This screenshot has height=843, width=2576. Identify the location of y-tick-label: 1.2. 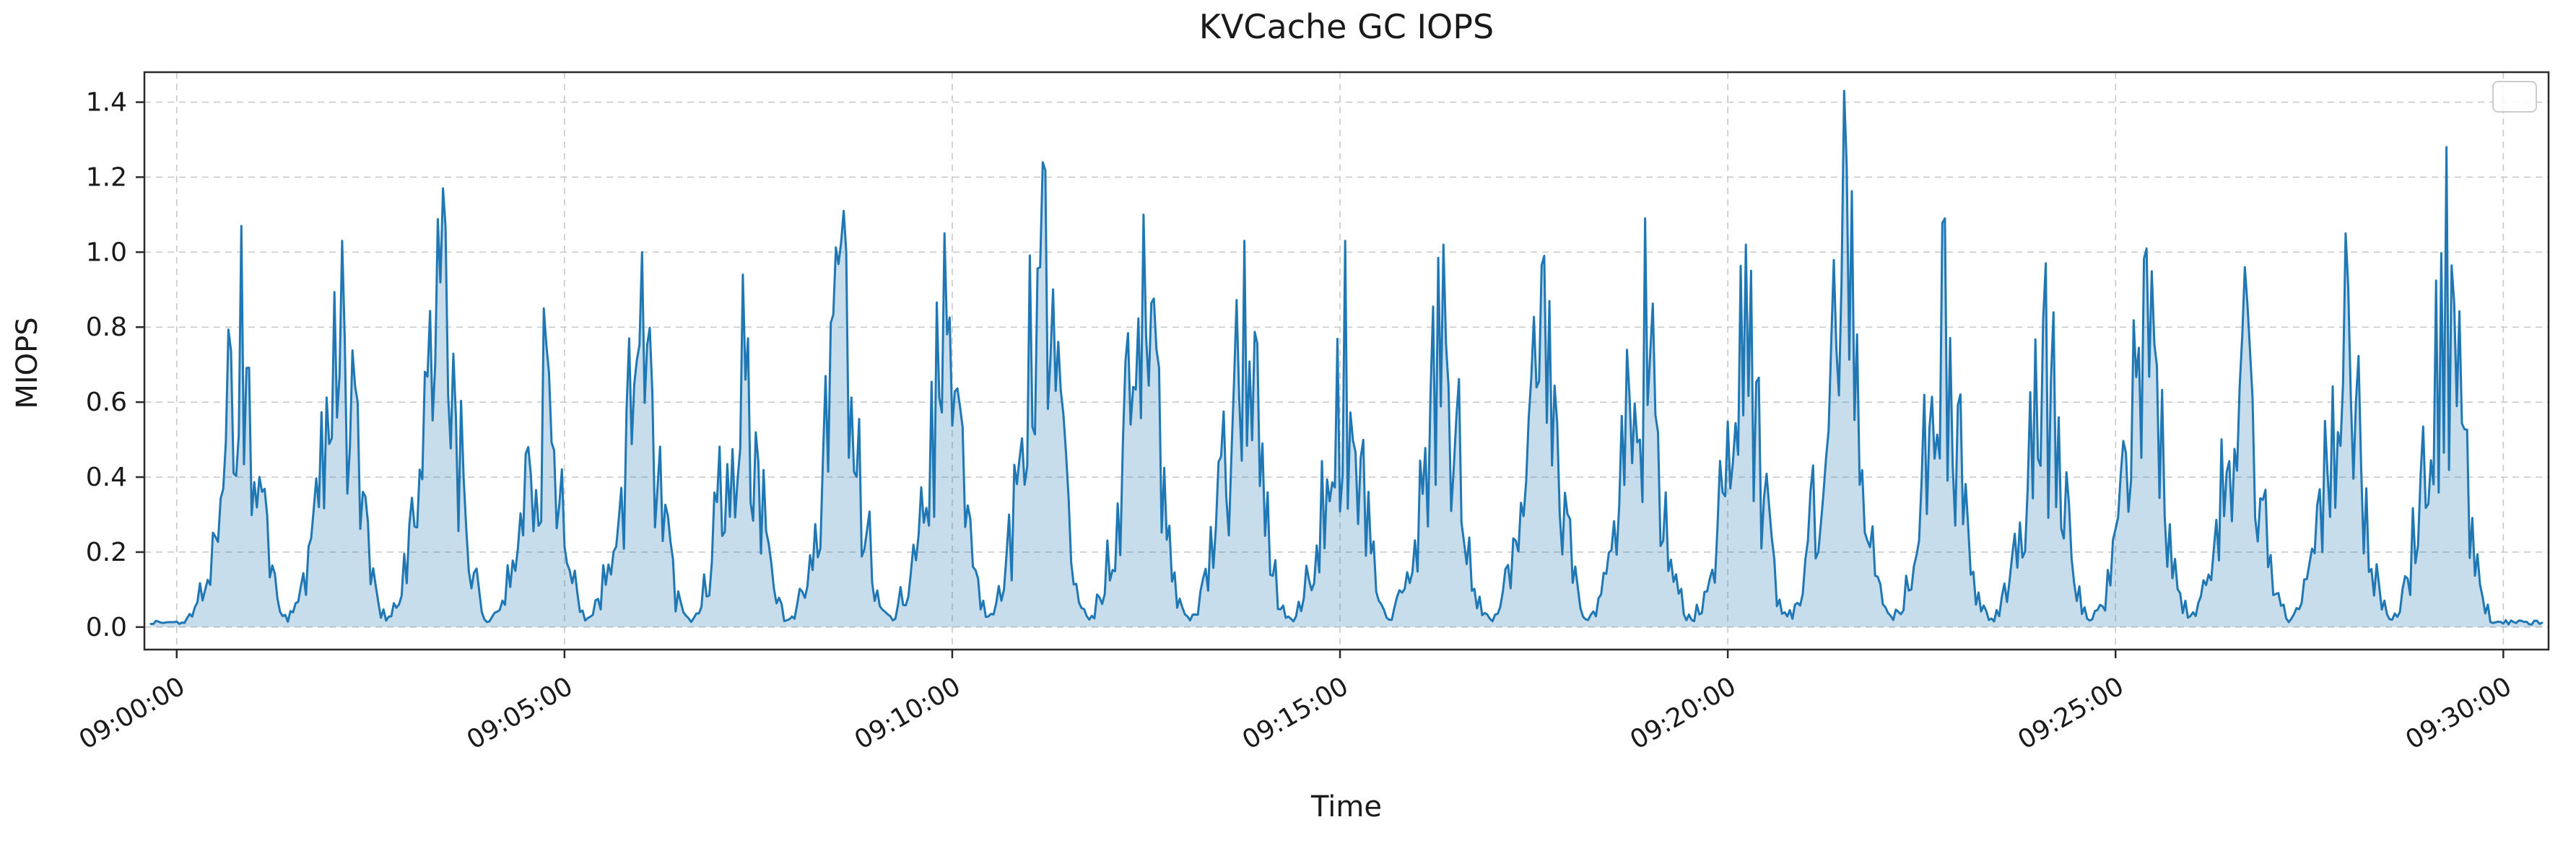
(106, 177).